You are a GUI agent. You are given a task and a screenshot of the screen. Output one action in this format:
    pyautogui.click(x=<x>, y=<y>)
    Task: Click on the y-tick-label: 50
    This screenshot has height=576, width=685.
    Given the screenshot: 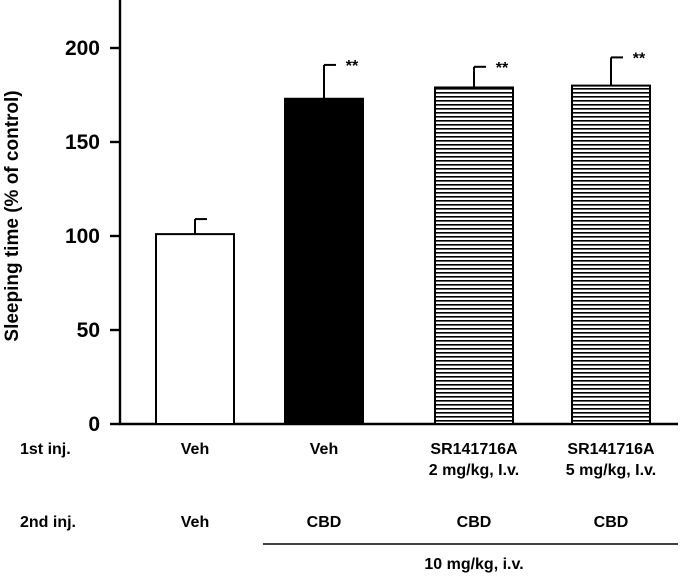 What is the action you would take?
    pyautogui.click(x=88, y=330)
    